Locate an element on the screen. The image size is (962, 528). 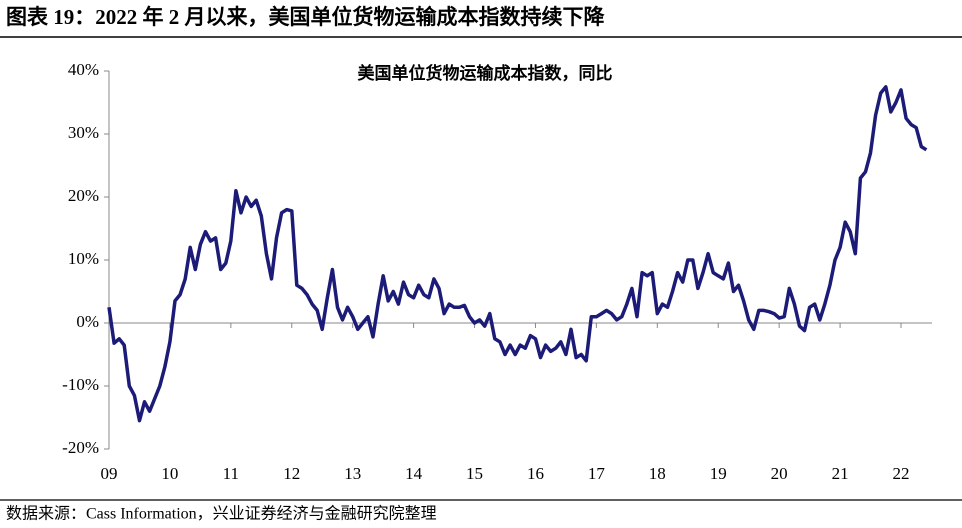
x-tick-label: 12 is located at coordinates (291, 473).